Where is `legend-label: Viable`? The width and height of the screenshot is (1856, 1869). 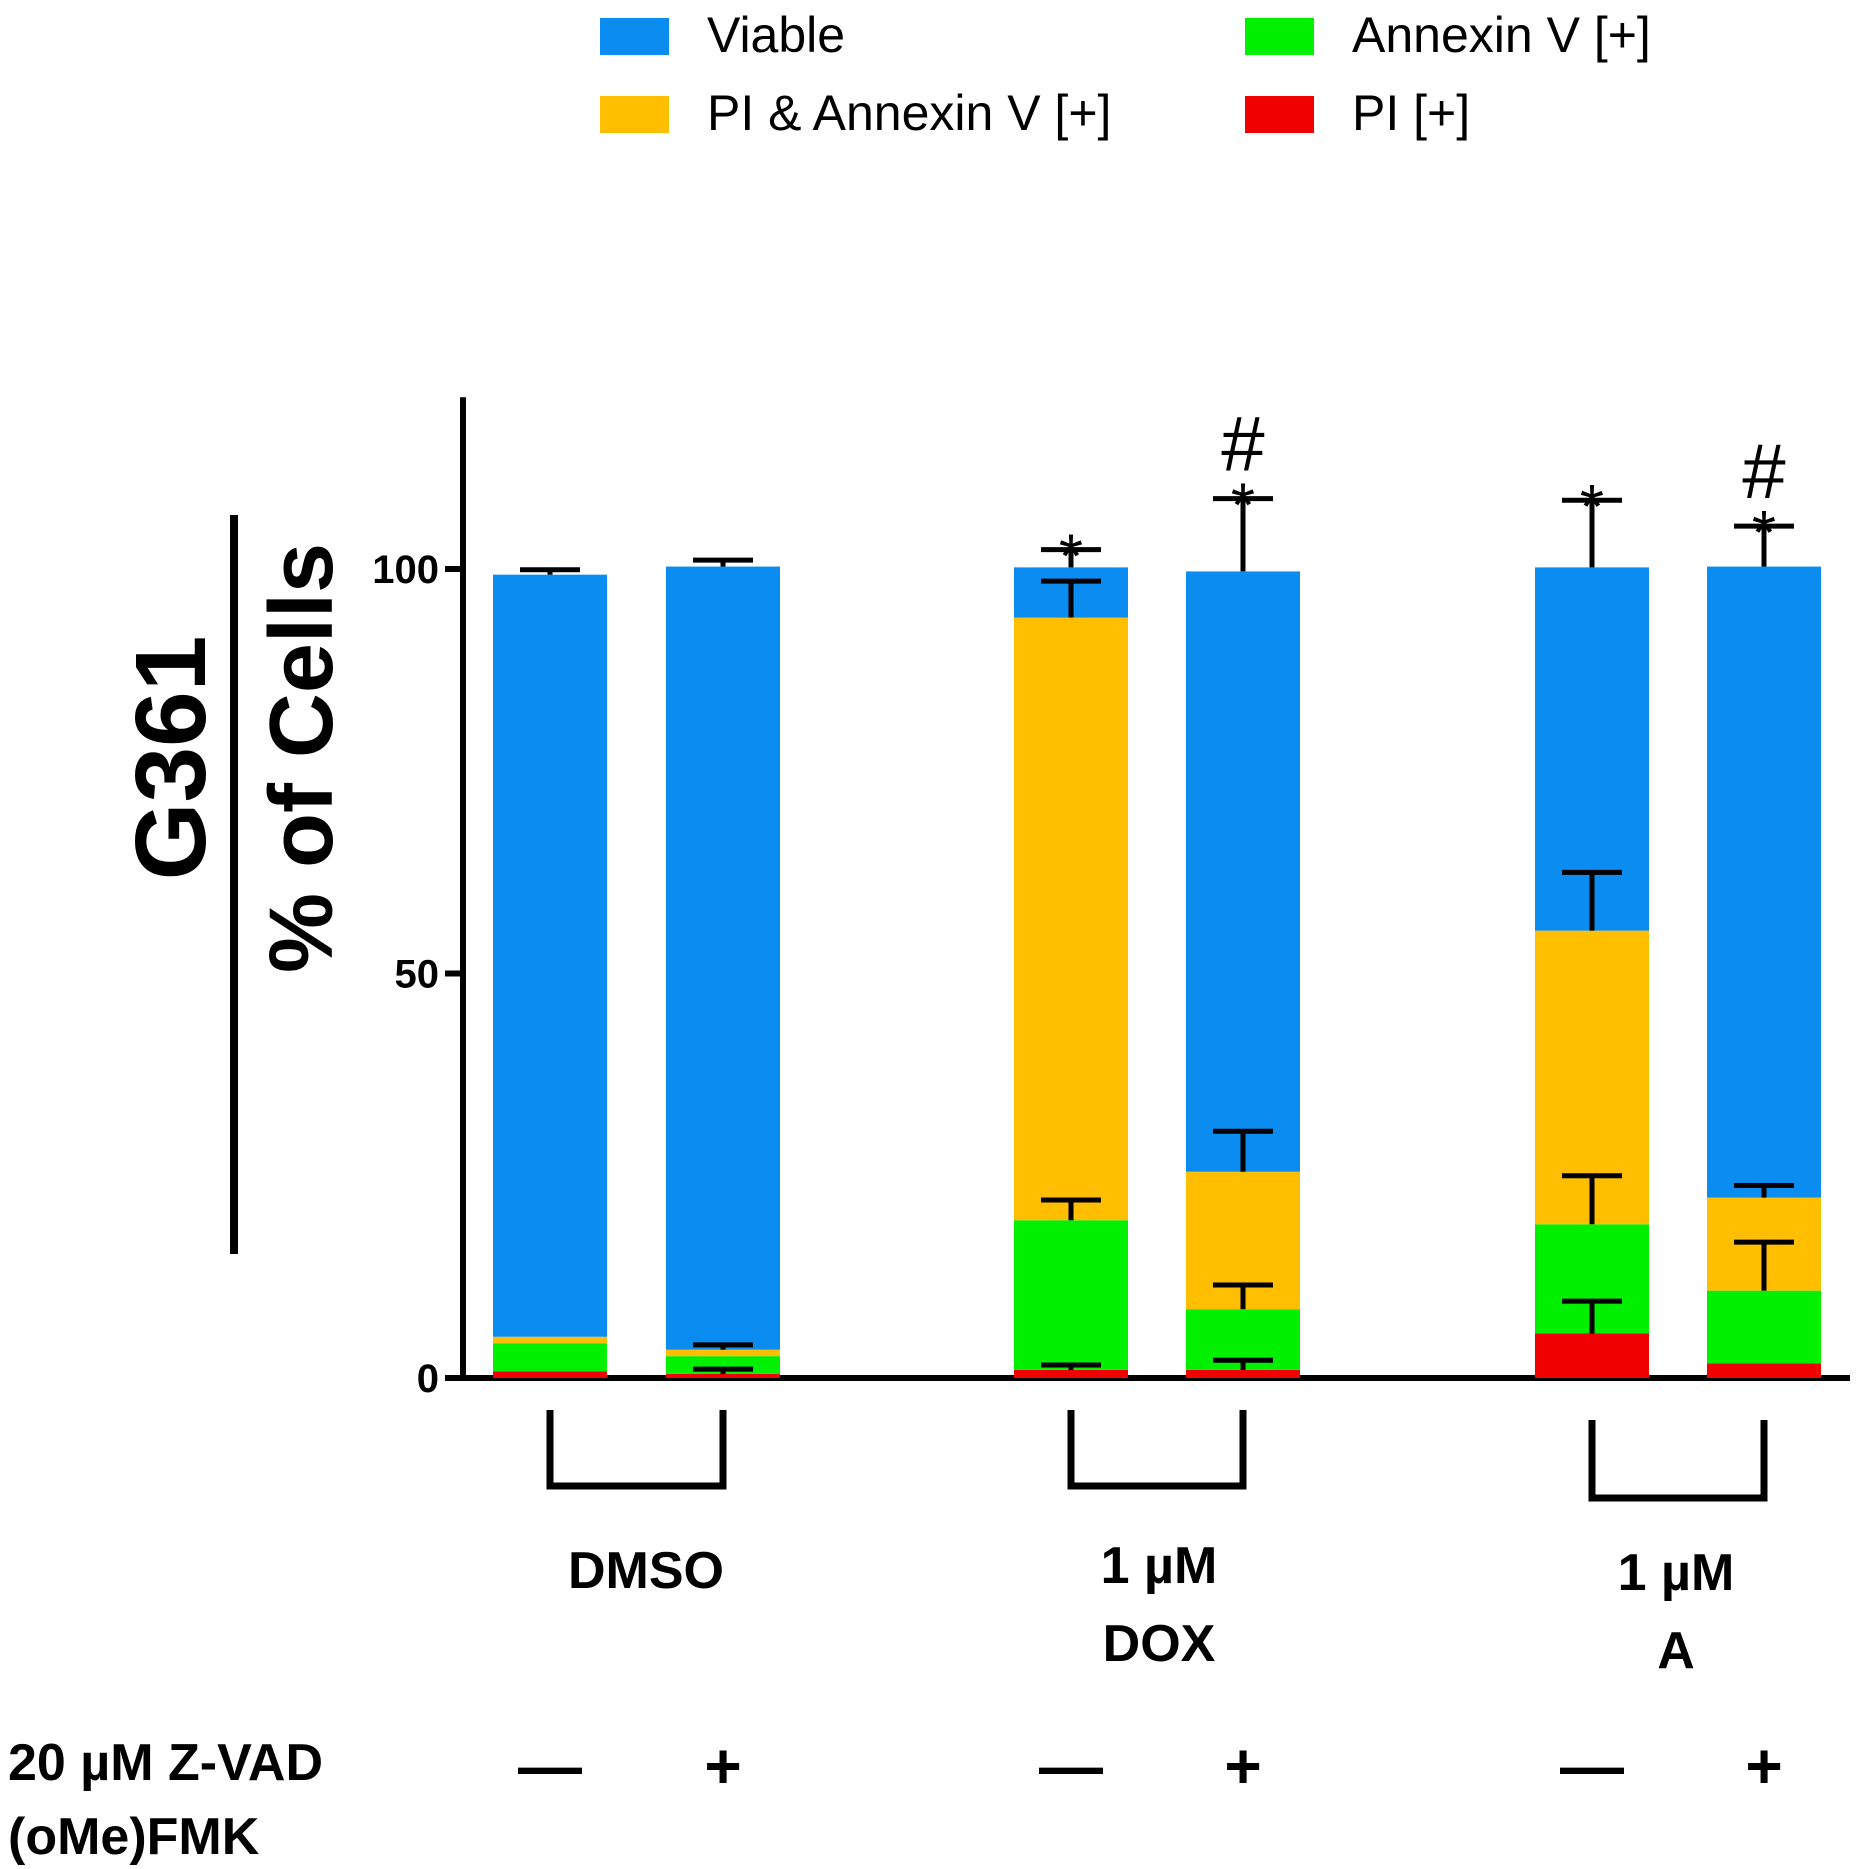
legend-label: Viable is located at coordinates (776, 35).